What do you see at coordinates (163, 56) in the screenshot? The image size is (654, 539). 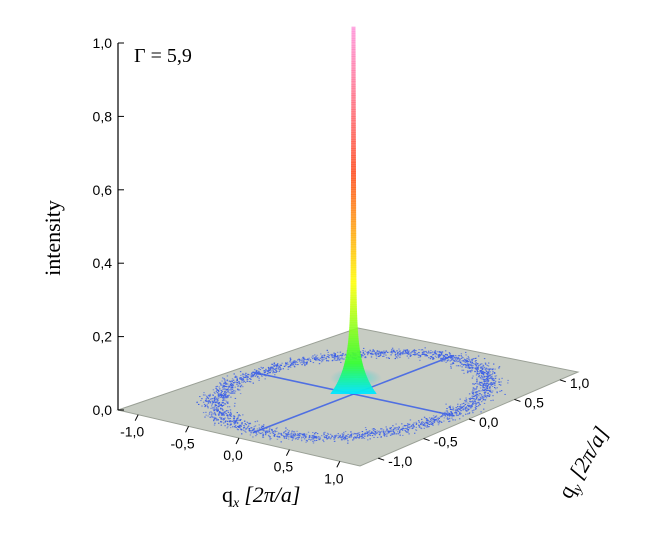 I see `gamma-annotation: Γ = 5,9` at bounding box center [163, 56].